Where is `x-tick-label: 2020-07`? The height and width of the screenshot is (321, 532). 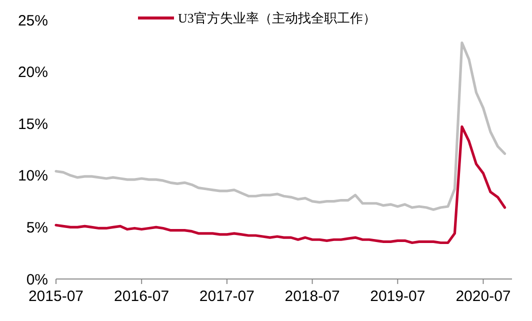
x-tick-label: 2020-07 is located at coordinates (483, 296).